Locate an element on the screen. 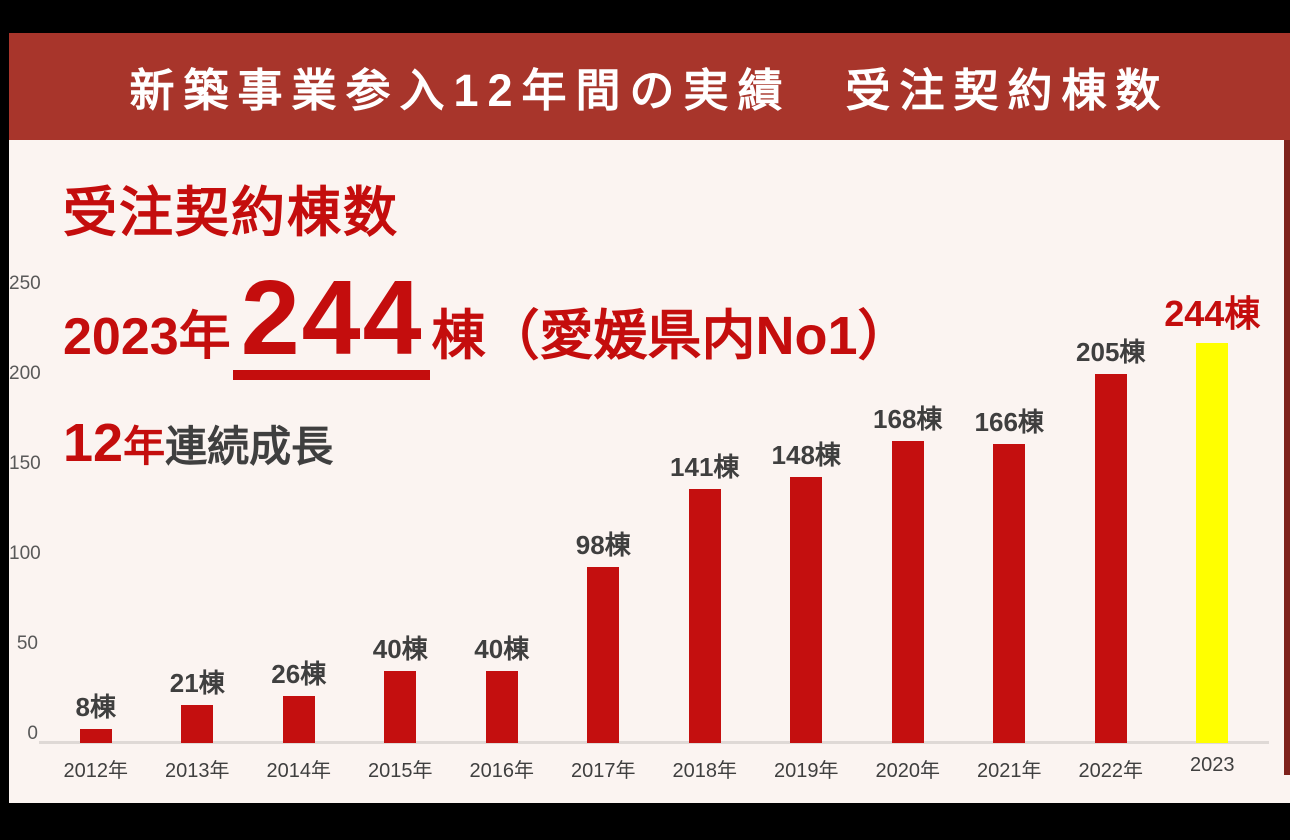  x-axis-label: 2012年 is located at coordinates (96, 771).